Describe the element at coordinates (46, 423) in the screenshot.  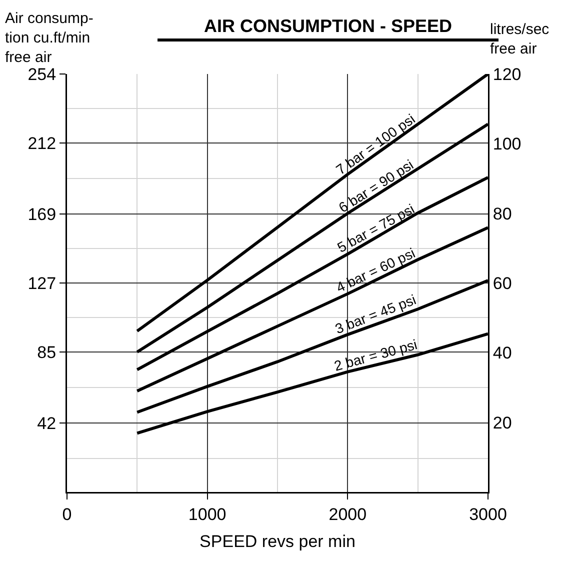
I see `y-tick-label: 42` at that location.